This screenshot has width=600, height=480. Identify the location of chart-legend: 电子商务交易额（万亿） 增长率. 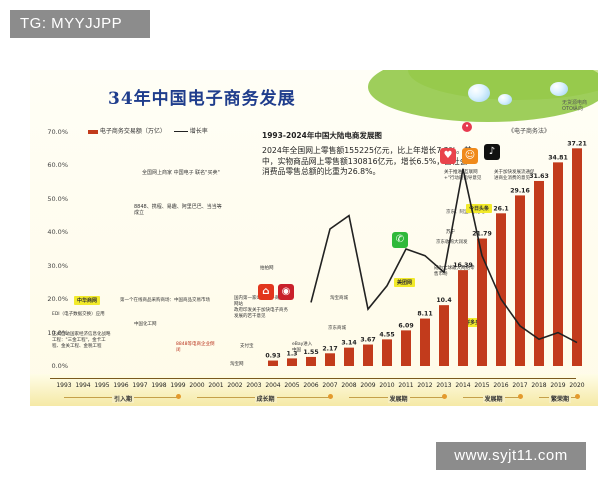
(148, 130).